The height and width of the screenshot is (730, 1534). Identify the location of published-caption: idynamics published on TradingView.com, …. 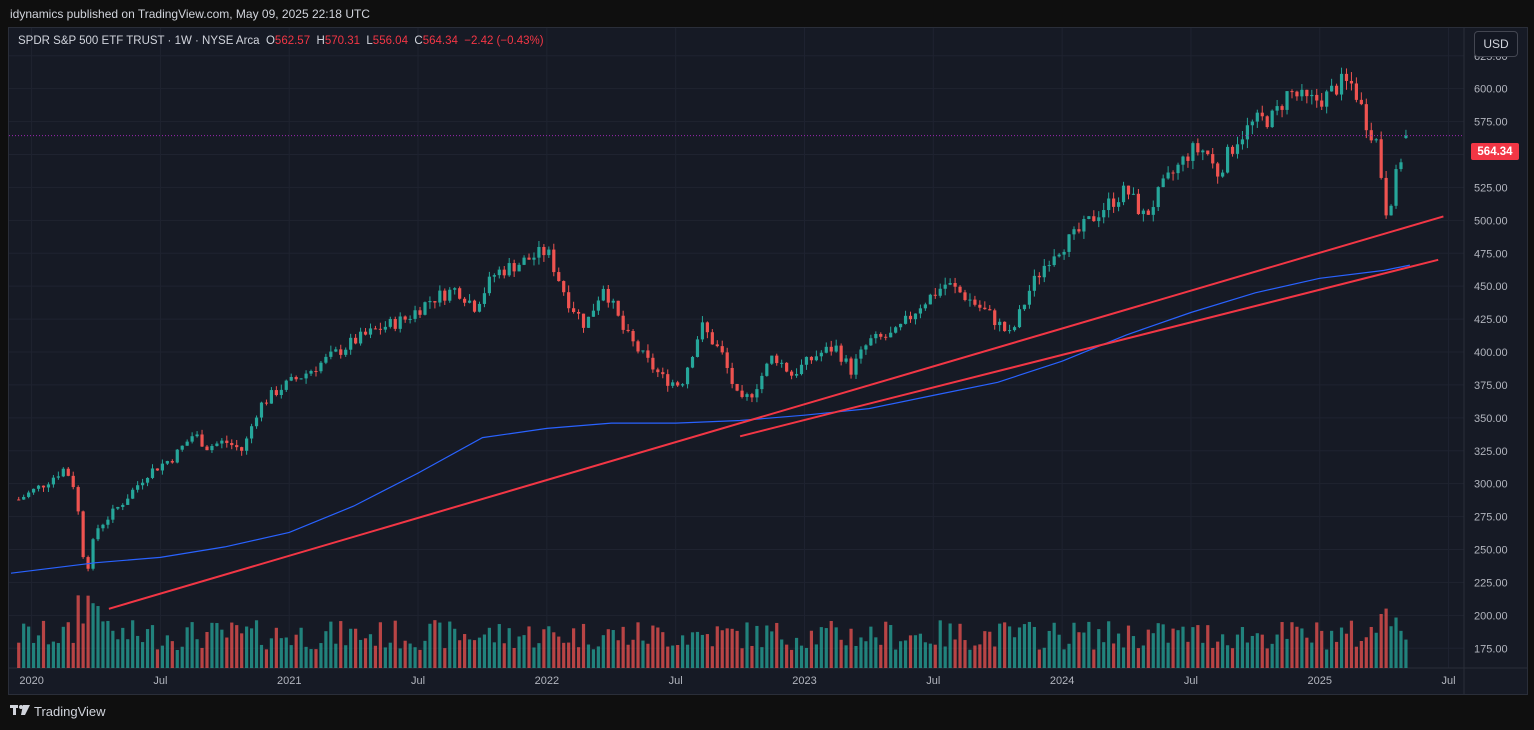
(190, 14).